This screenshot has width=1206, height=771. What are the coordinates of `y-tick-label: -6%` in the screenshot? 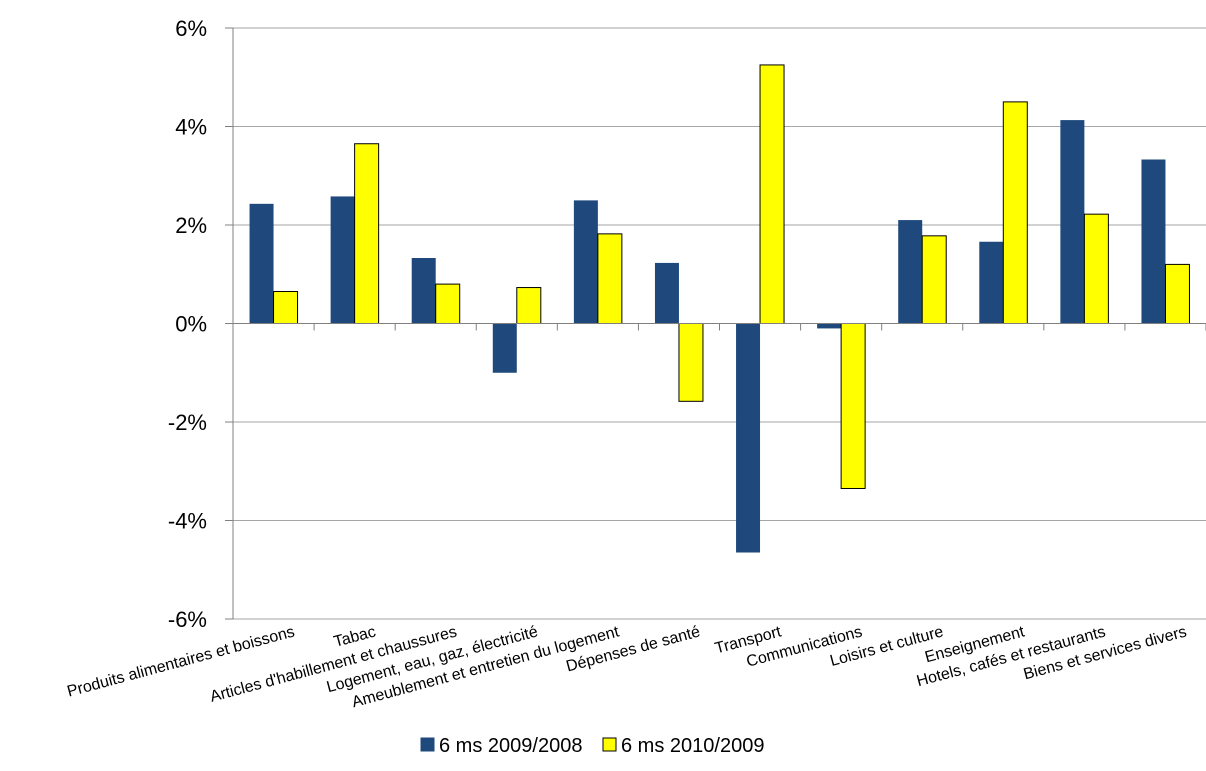 It's located at (187, 619).